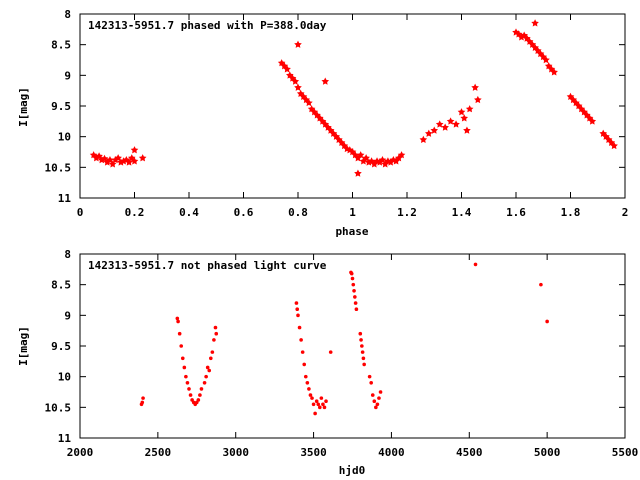 Image resolution: width=640 pixels, height=480 pixels. What do you see at coordinates (67, 254) in the screenshot?
I see `y-tick-label: 8` at bounding box center [67, 254].